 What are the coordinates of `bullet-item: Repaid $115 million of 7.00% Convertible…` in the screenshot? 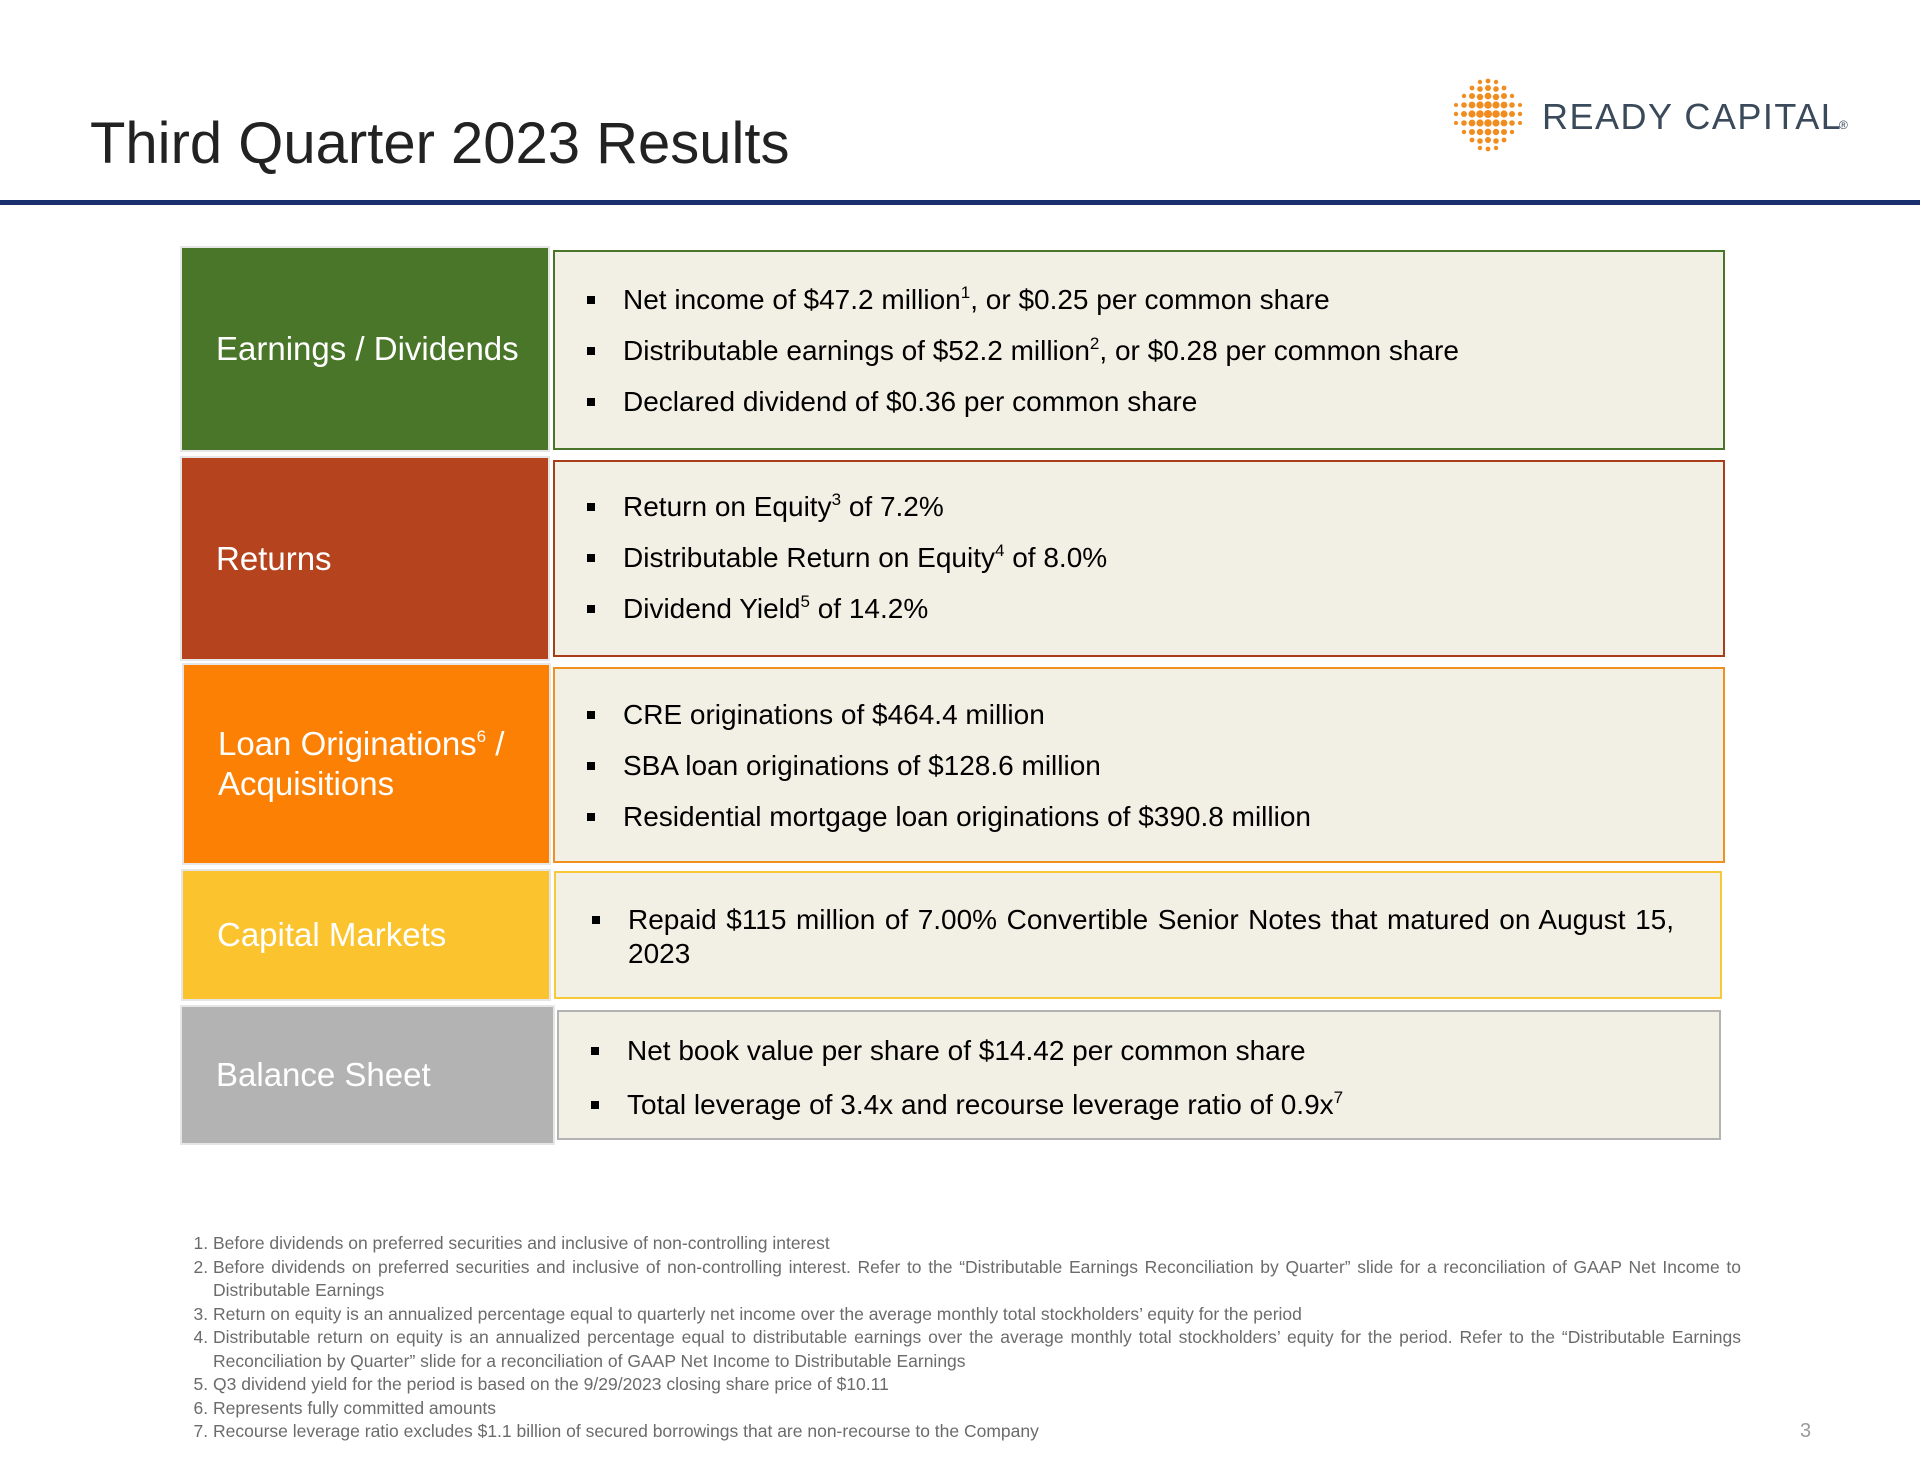 It's located at (1133, 937).